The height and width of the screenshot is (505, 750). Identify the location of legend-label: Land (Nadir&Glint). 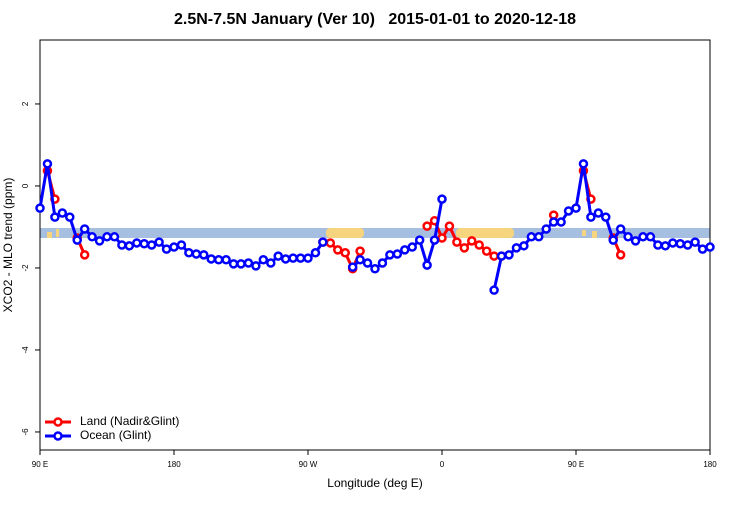
(129, 421).